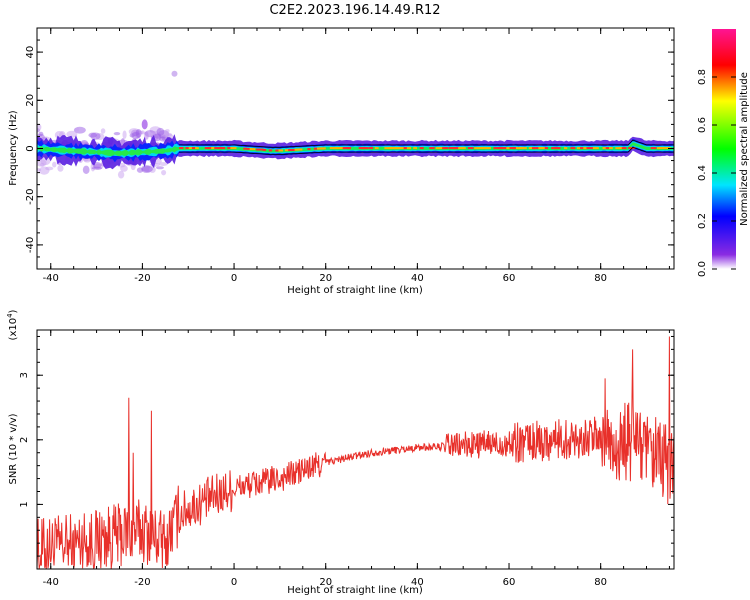  I want to click on snr-x-tick-label: 80, so click(600, 582).